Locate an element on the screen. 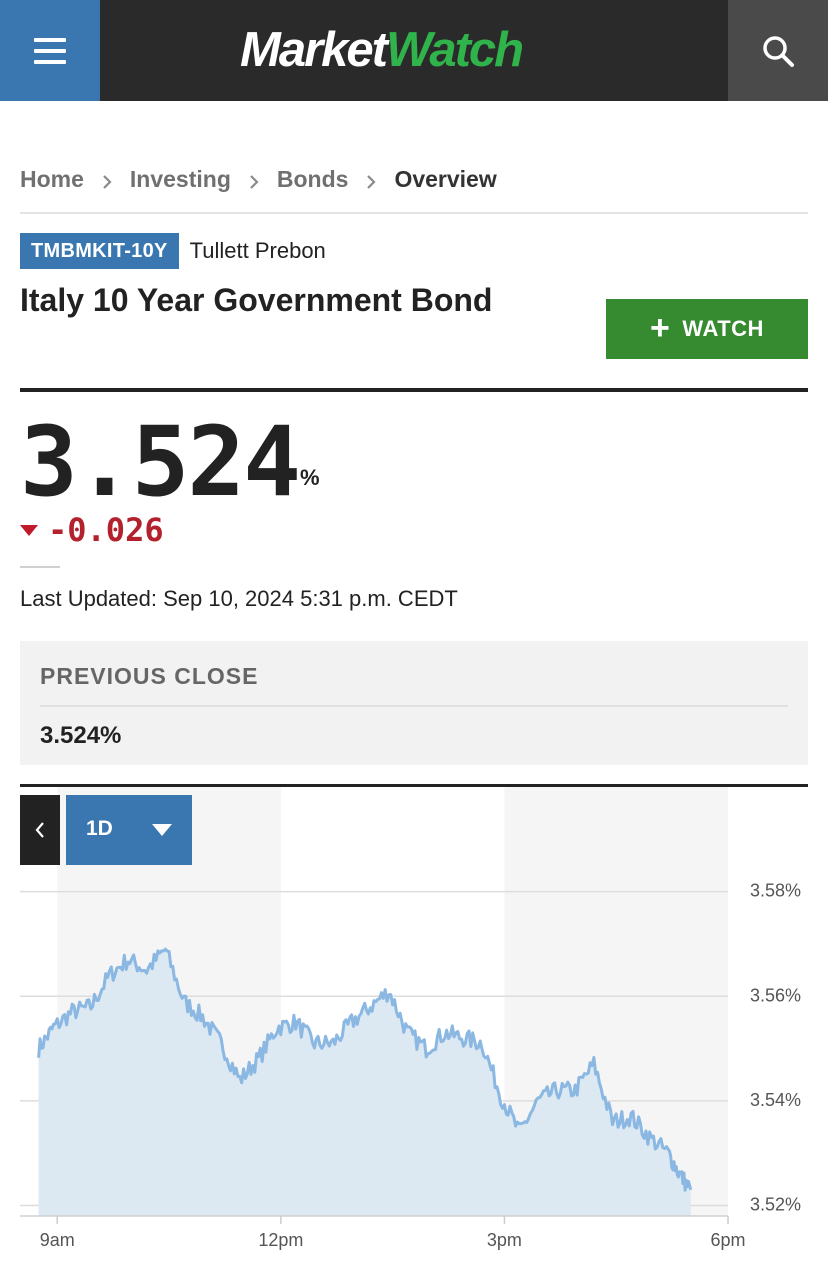 This screenshot has width=828, height=1271. price-value: 3.524 is located at coordinates (160, 462).